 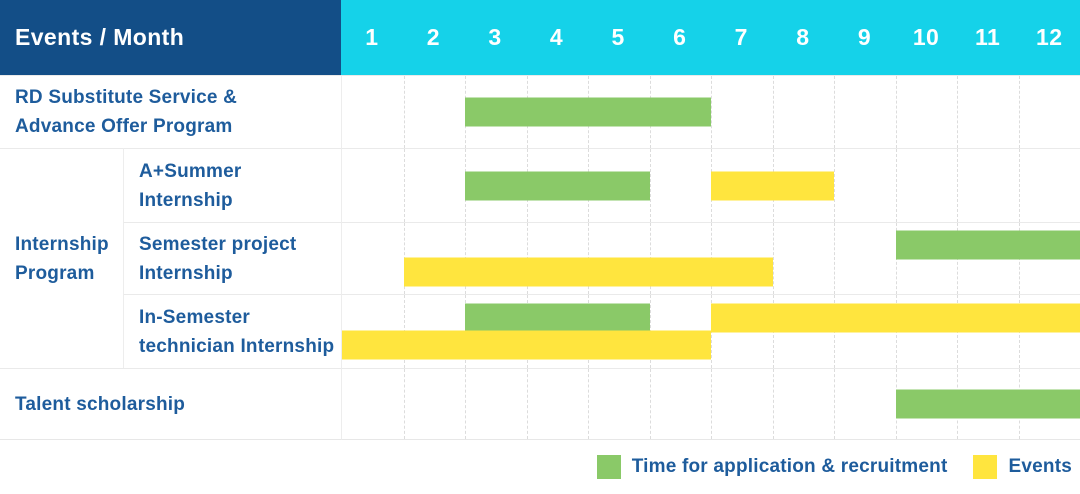 What do you see at coordinates (803, 37) in the screenshot?
I see `month-header-label: 8` at bounding box center [803, 37].